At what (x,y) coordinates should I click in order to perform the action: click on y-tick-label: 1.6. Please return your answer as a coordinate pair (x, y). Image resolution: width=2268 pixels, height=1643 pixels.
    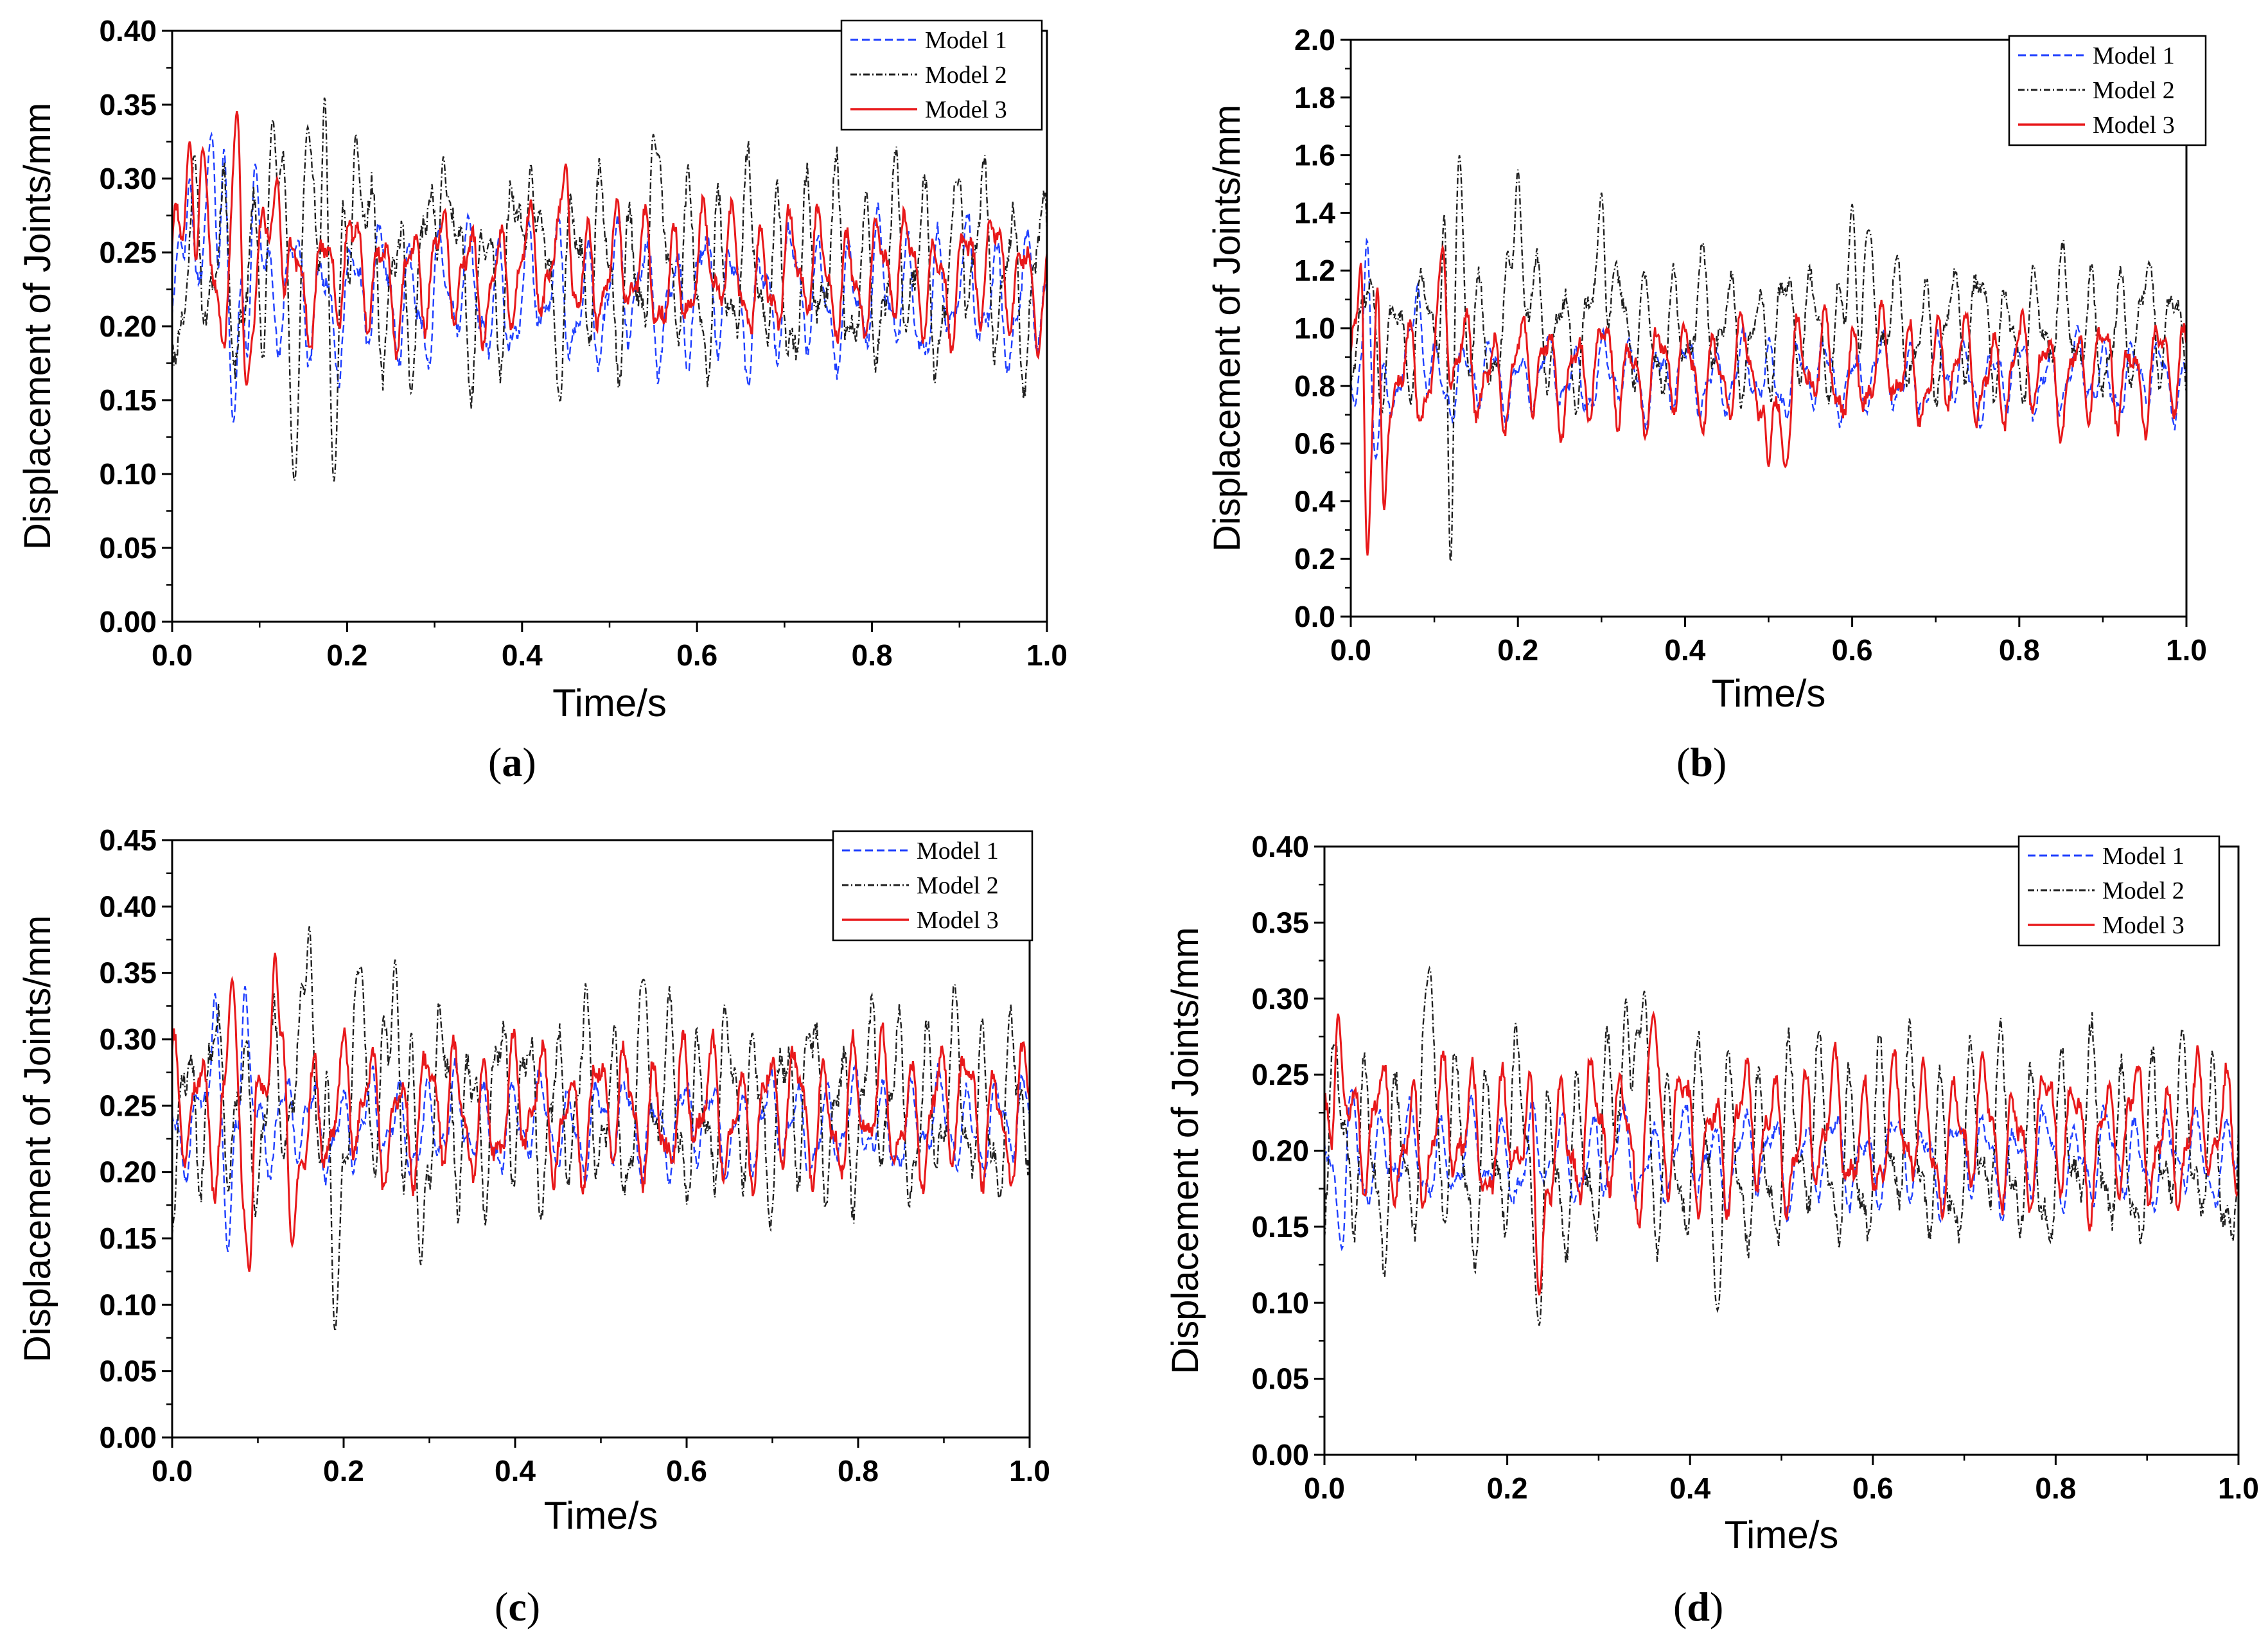
    Looking at the image, I should click on (1314, 155).